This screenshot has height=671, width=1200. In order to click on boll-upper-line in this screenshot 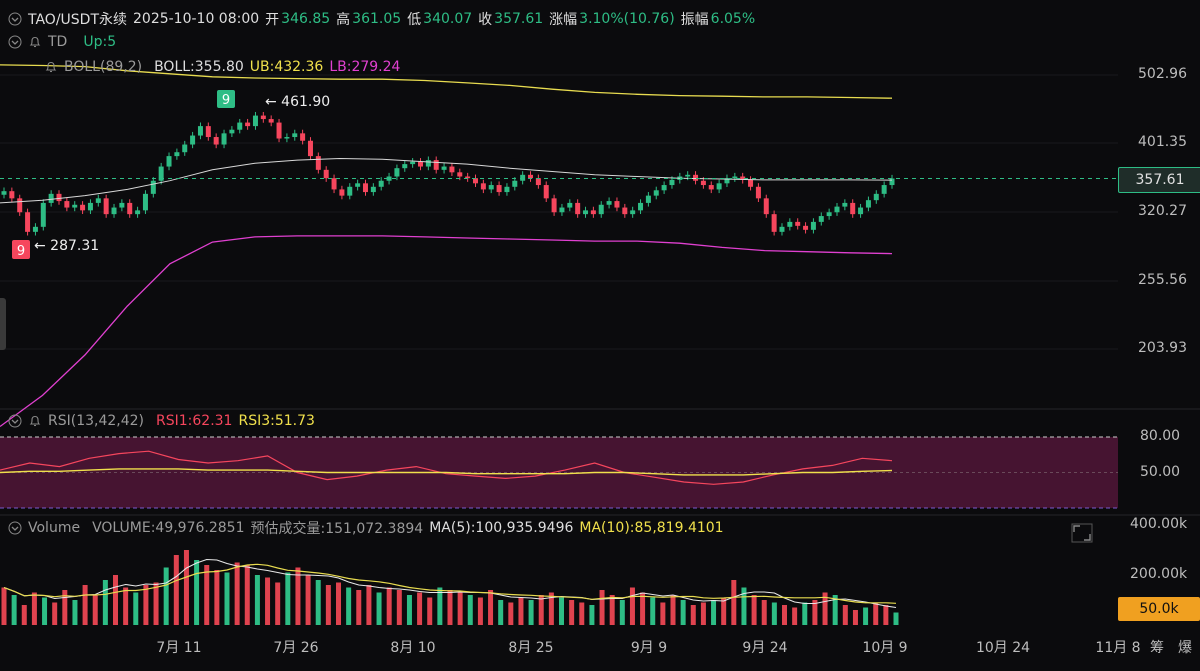, I will do `click(446, 81)`.